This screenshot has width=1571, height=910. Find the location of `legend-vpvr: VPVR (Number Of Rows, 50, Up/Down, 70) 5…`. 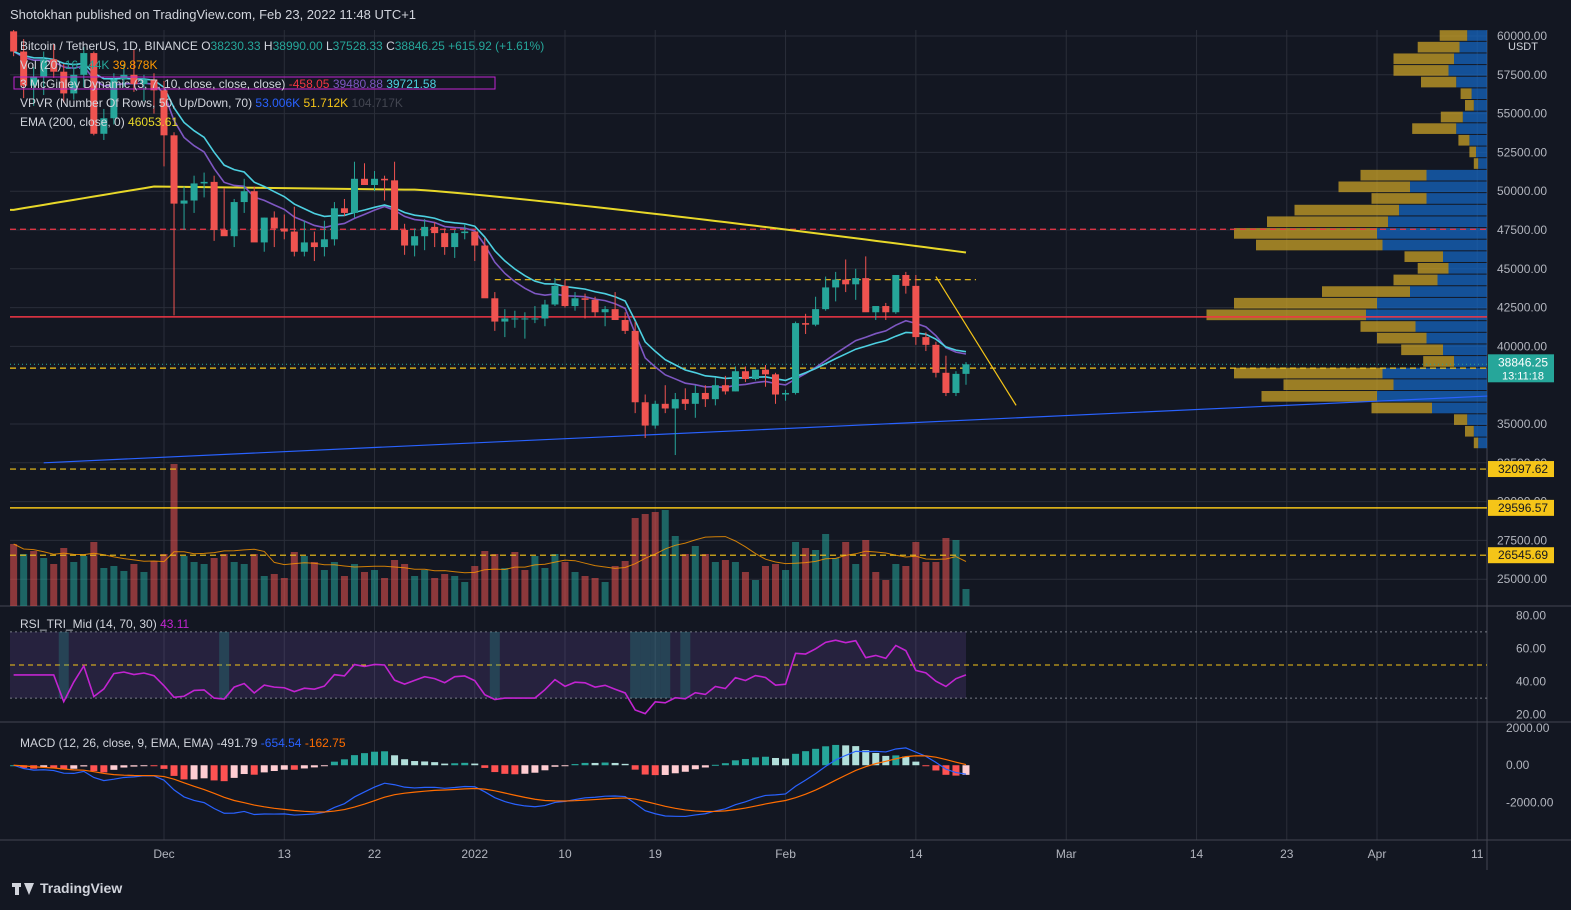

legend-vpvr: VPVR (Number Of Rows, 50, Up/Down, 70) 5… is located at coordinates (211, 103).